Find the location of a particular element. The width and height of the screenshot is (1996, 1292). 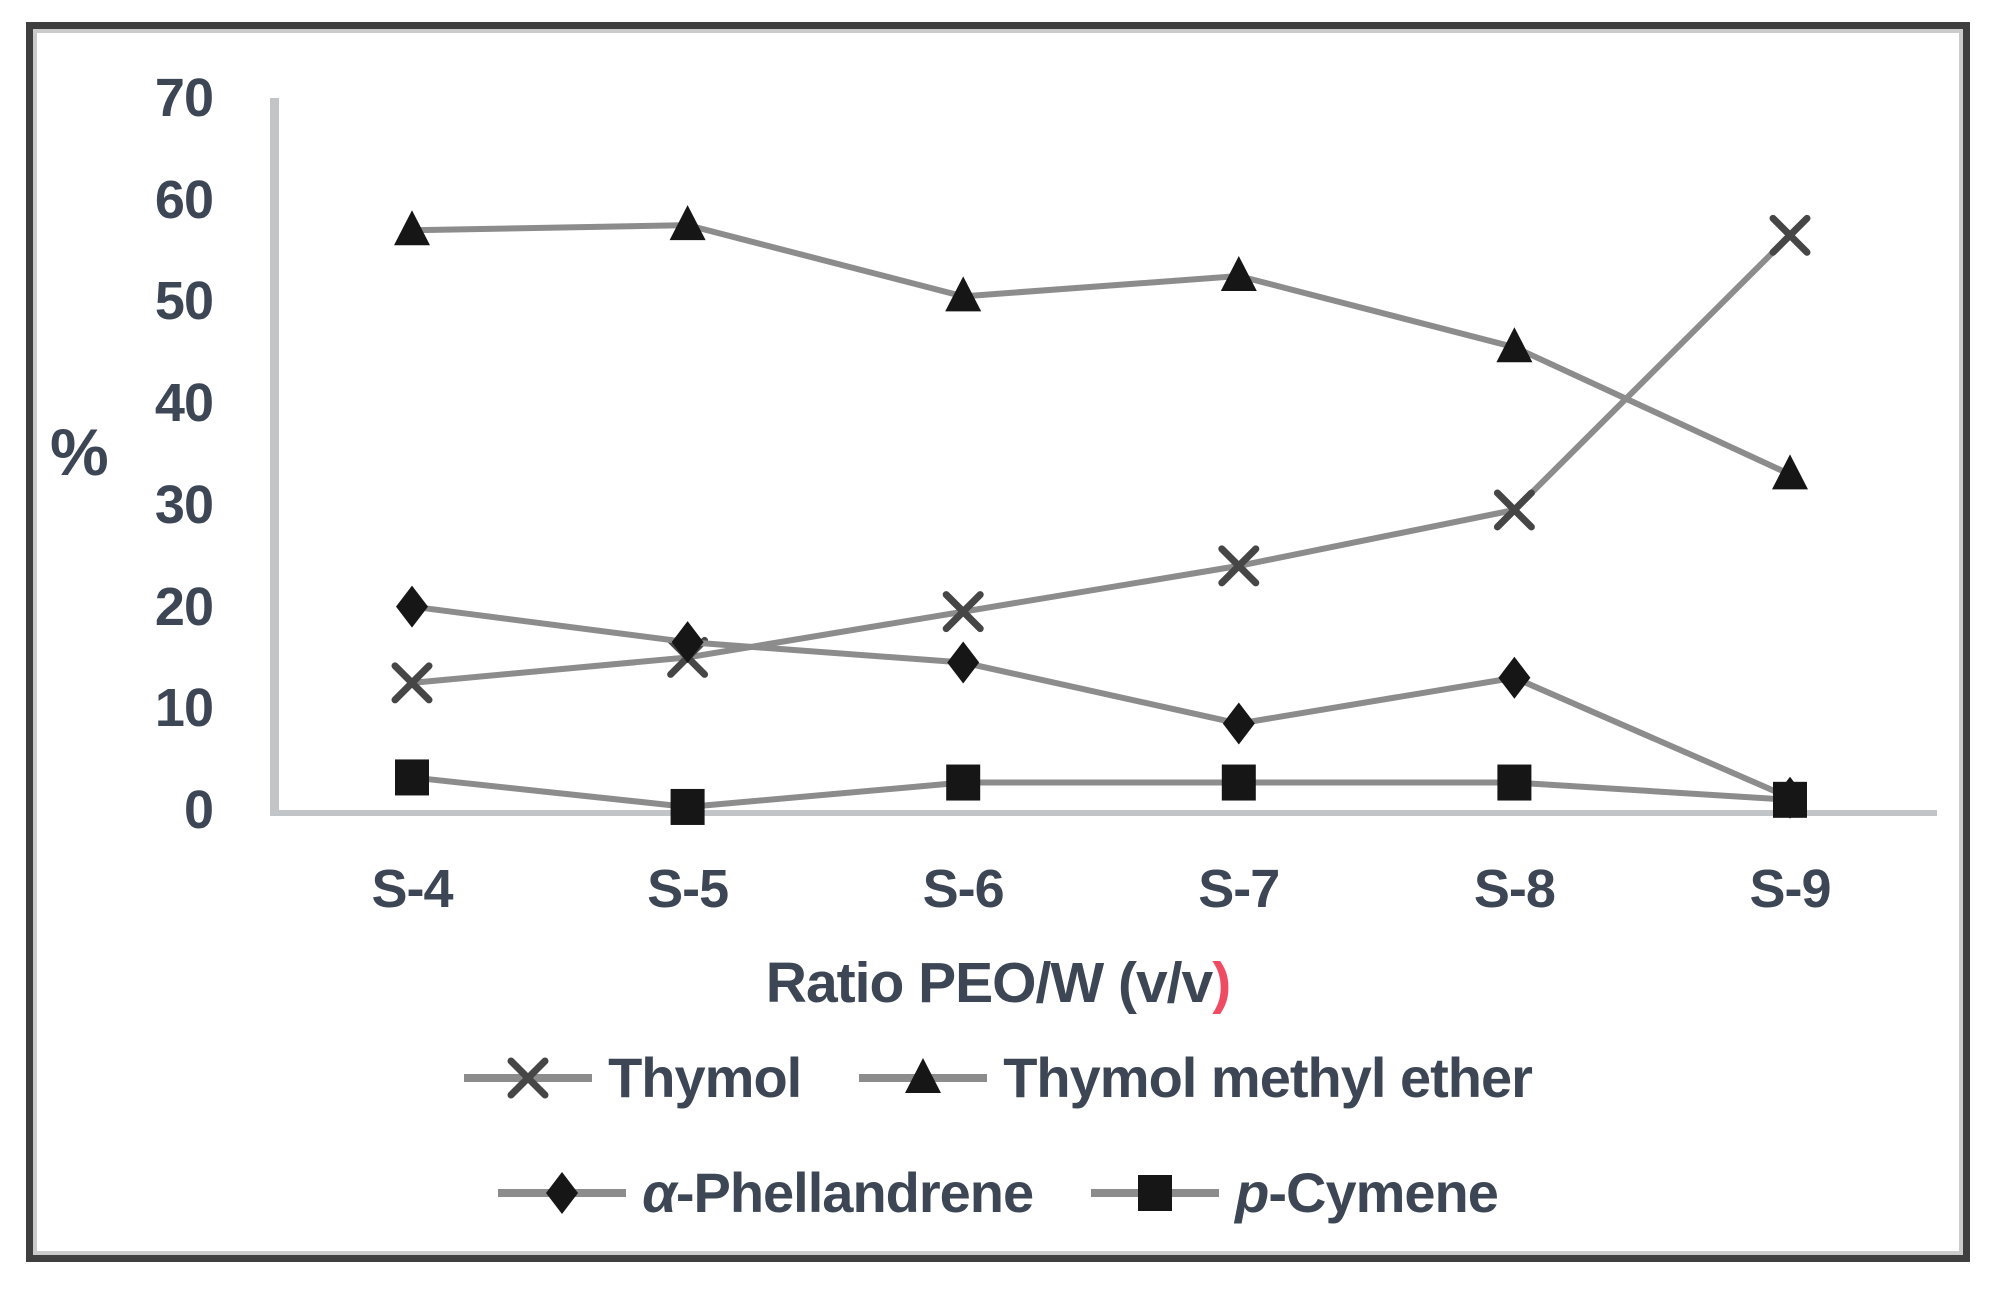

x-tick-label: S-4 is located at coordinates (412, 889).